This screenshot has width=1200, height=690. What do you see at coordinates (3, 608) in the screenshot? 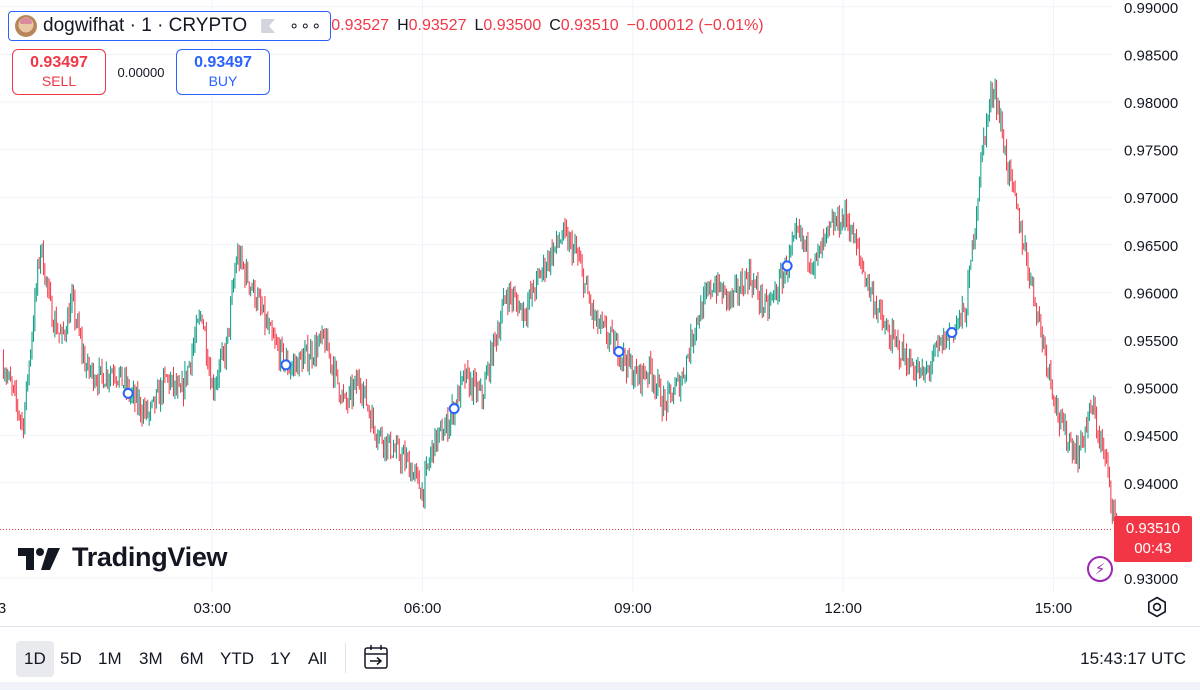
I see `time-tick-label: 3` at bounding box center [3, 608].